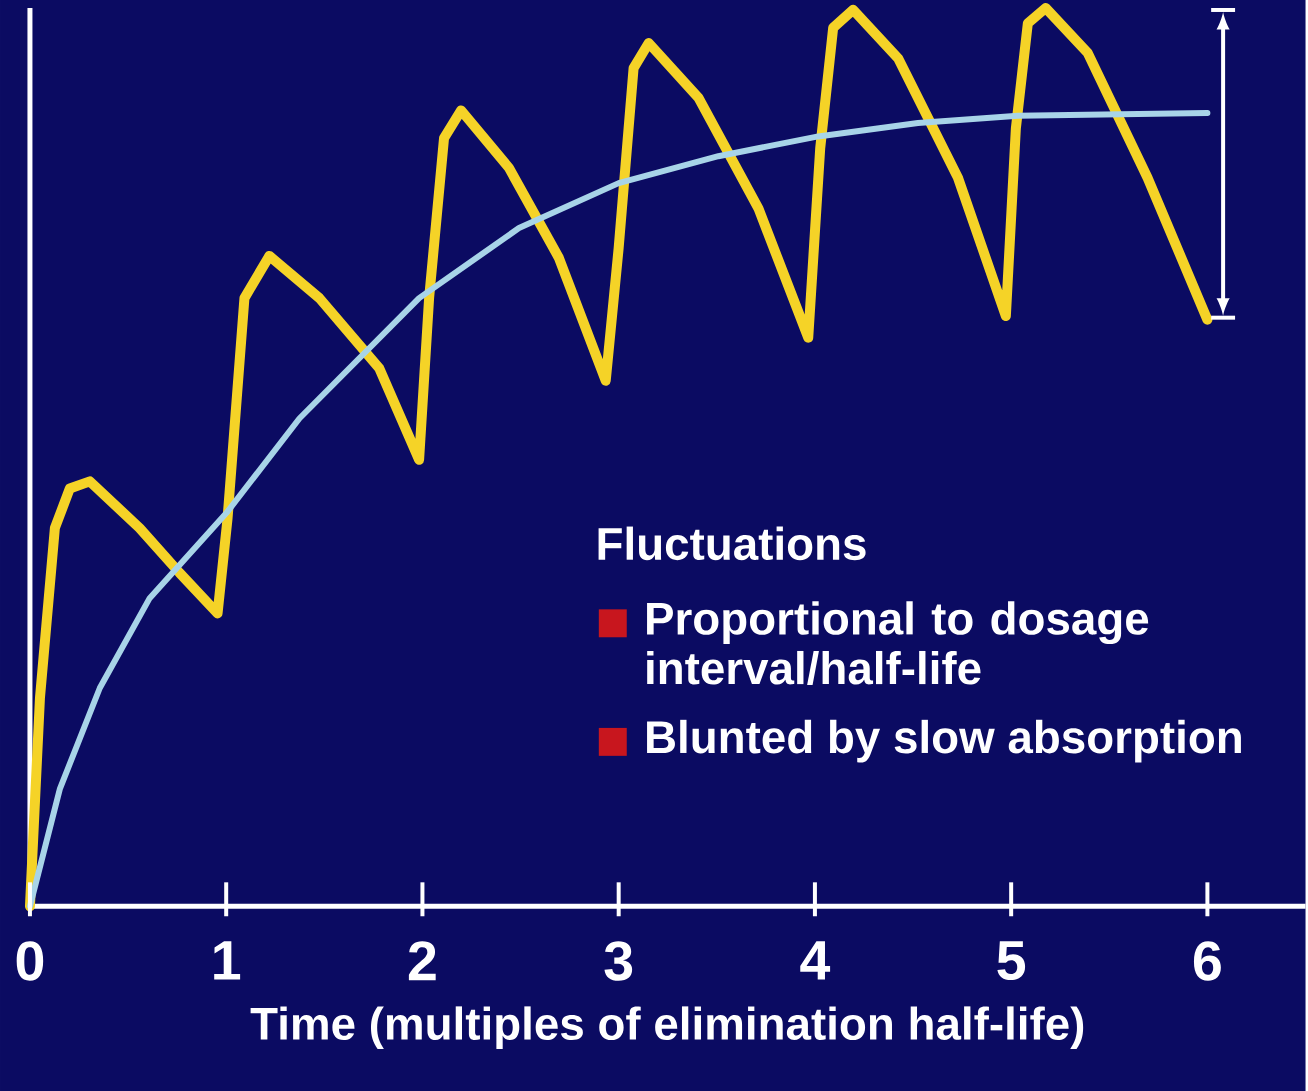  What do you see at coordinates (227, 960) in the screenshot?
I see `x-tick-label: 1` at bounding box center [227, 960].